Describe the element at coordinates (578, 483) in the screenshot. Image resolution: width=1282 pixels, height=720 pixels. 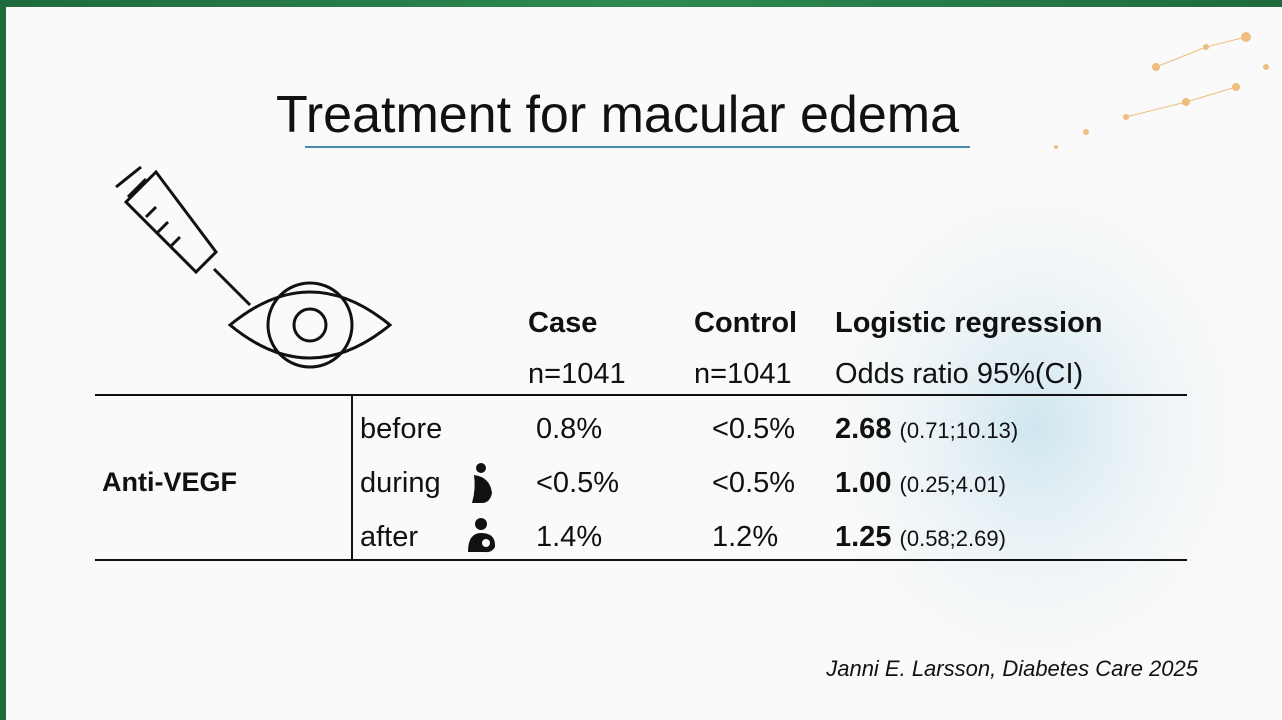
I see `case-value: <0.5%` at that location.